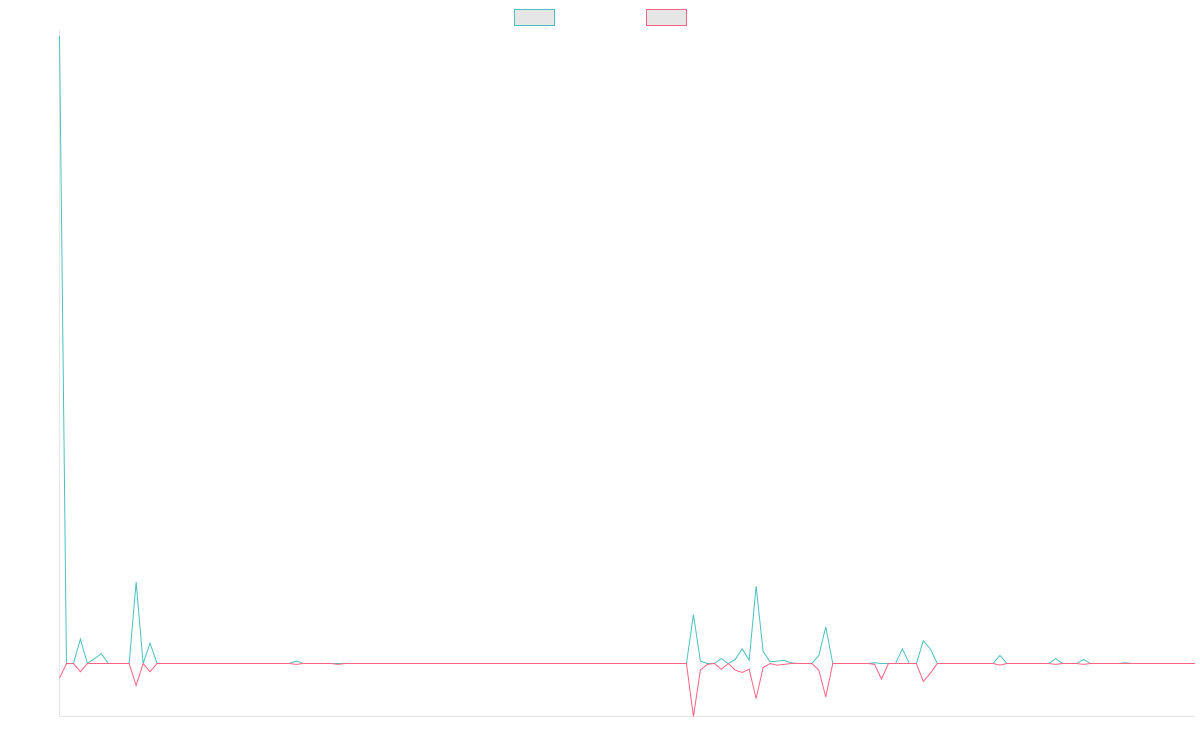 The height and width of the screenshot is (750, 1200). What do you see at coordinates (600, 17) in the screenshot?
I see `chart-legend` at bounding box center [600, 17].